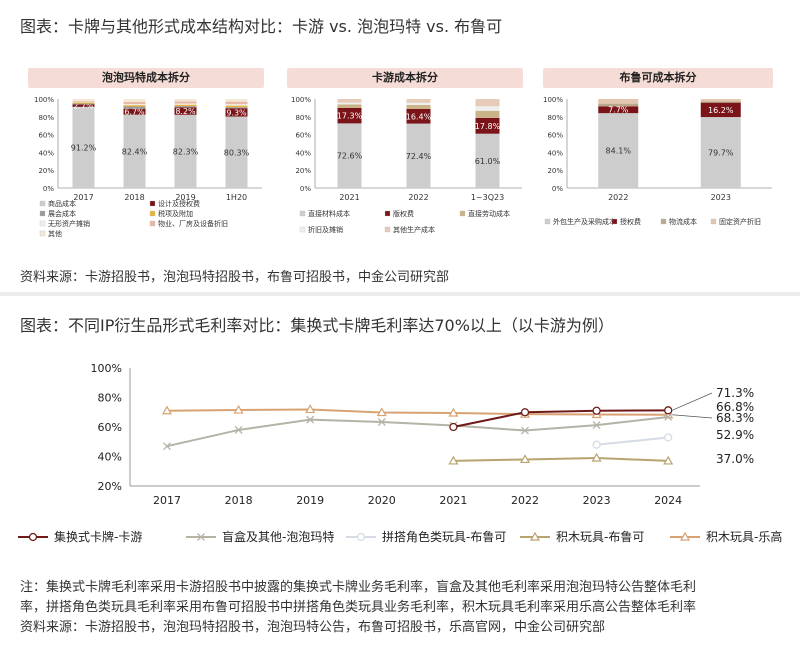 The height and width of the screenshot is (662, 800). What do you see at coordinates (317, 325) in the screenshot?
I see `gross-margin-title: 图表：不同IP衍生品形式毛利率对比：集换式卡牌毛利率达70%以上（以卡游为例）` at bounding box center [317, 325].